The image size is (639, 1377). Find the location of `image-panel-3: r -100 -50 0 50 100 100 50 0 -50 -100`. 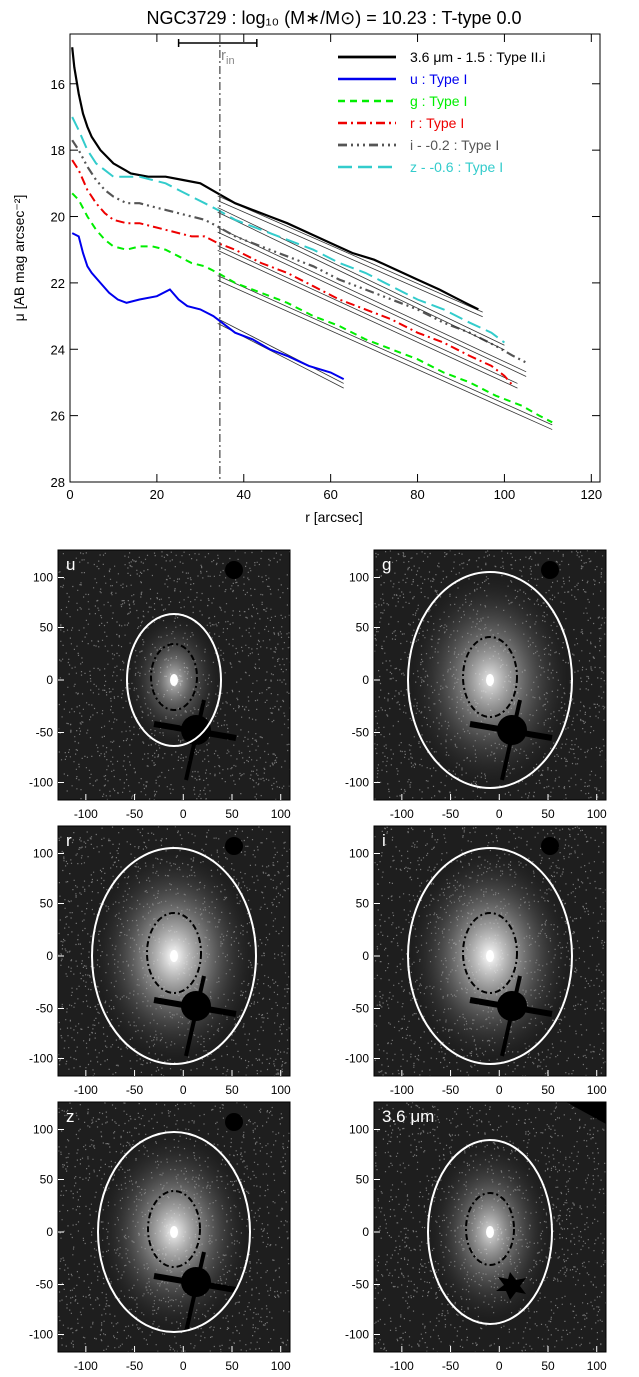

image-panel-3: r -100 -50 0 50 100 100 50 0 -50 -100 is located at coordinates (160, 961).